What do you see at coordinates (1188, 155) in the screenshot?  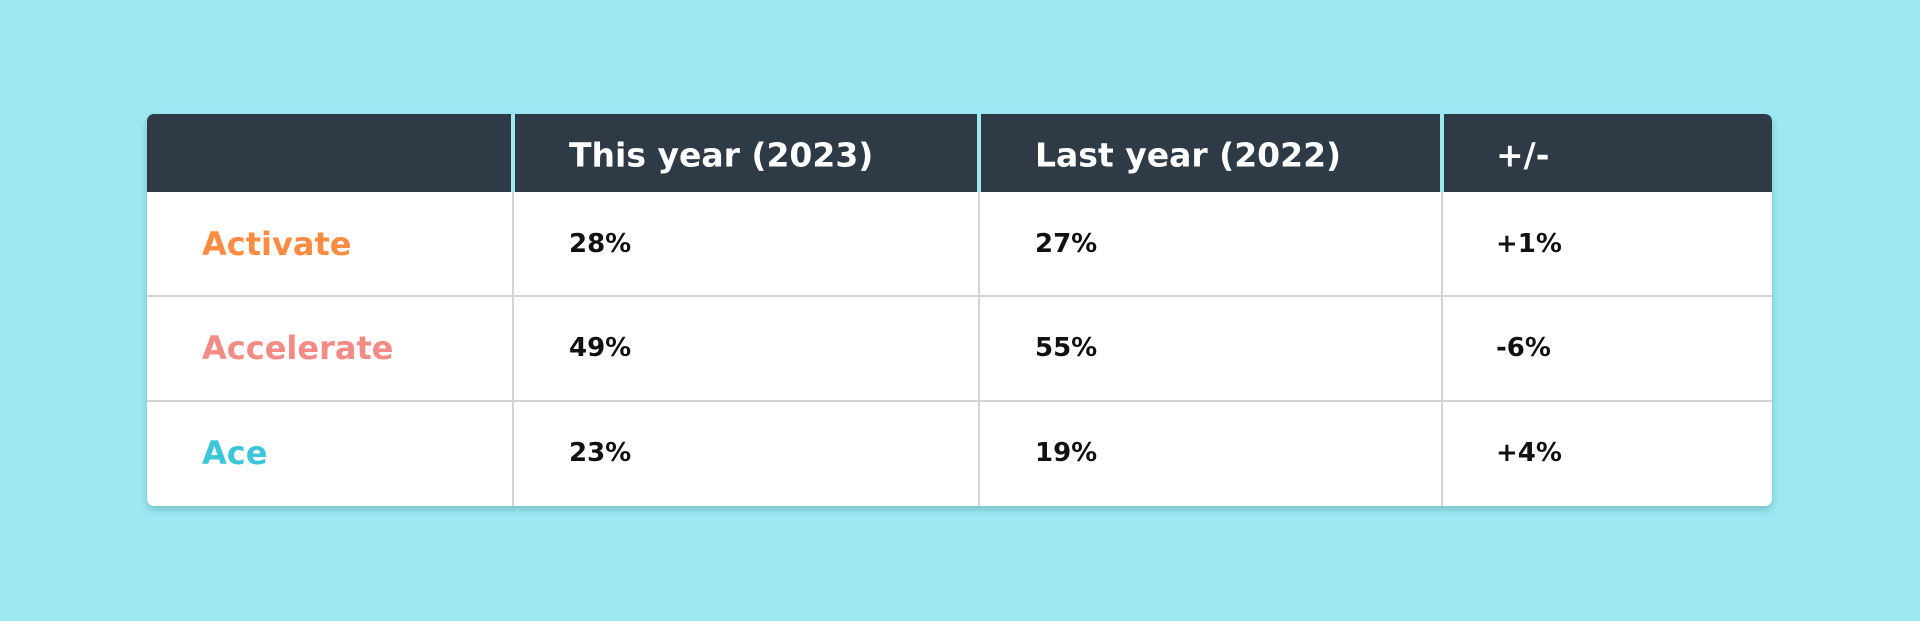 I see `column-header: Last year (2022)` at bounding box center [1188, 155].